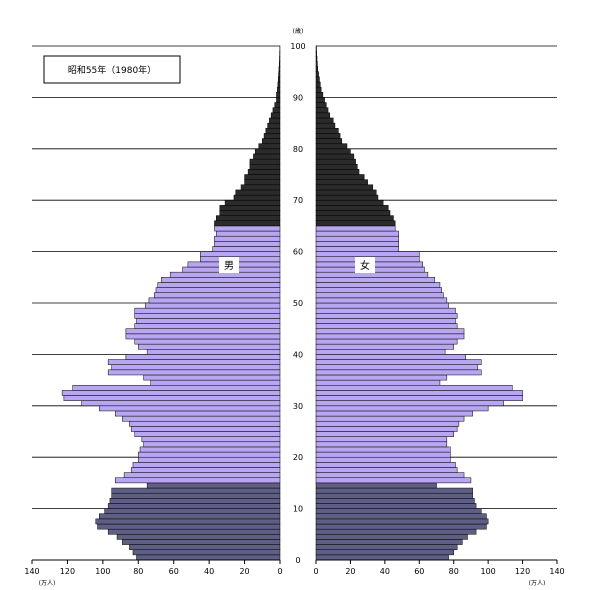 This screenshot has height=590, width=598. What do you see at coordinates (298, 252) in the screenshot?
I see `age-tick-label: 60` at bounding box center [298, 252].